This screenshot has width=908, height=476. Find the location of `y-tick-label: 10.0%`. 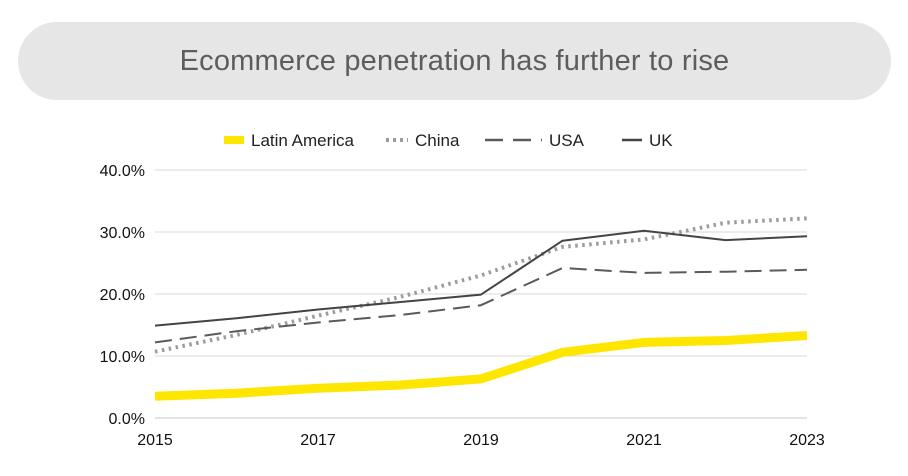

y-tick-label: 10.0% is located at coordinates (122, 357).